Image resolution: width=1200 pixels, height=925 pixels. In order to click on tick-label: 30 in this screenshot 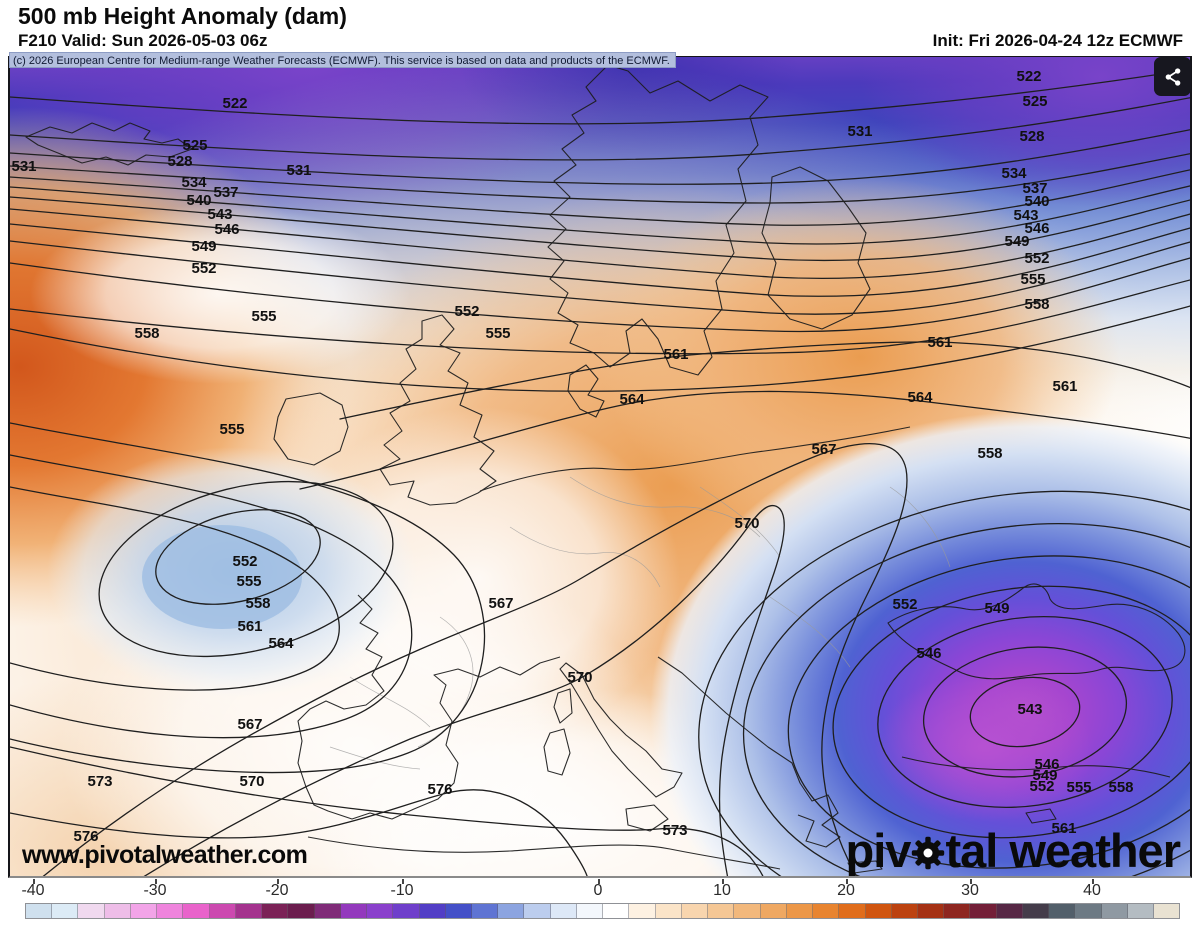, I will do `click(970, 890)`.